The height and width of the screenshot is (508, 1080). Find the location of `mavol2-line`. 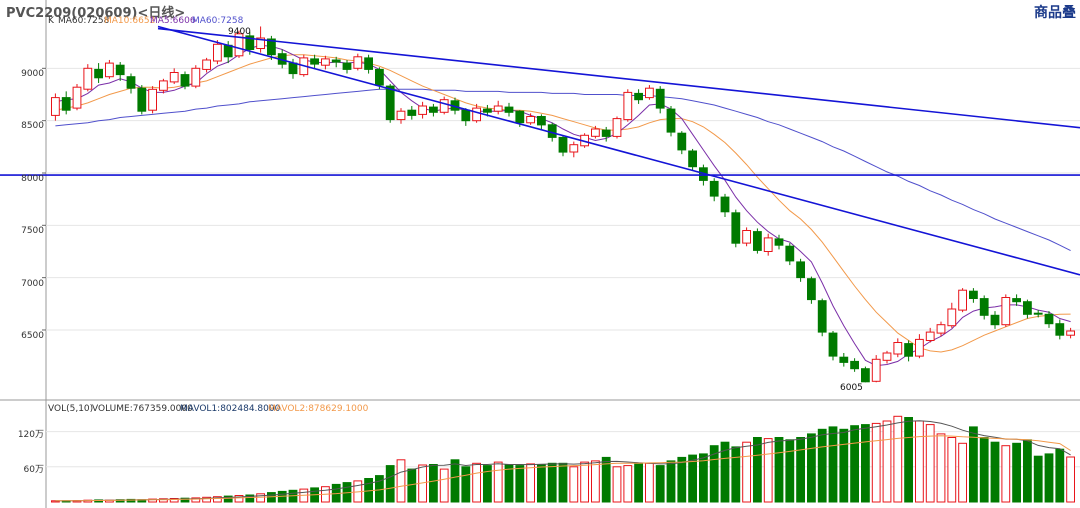

mavol2-line is located at coordinates (563, 468).